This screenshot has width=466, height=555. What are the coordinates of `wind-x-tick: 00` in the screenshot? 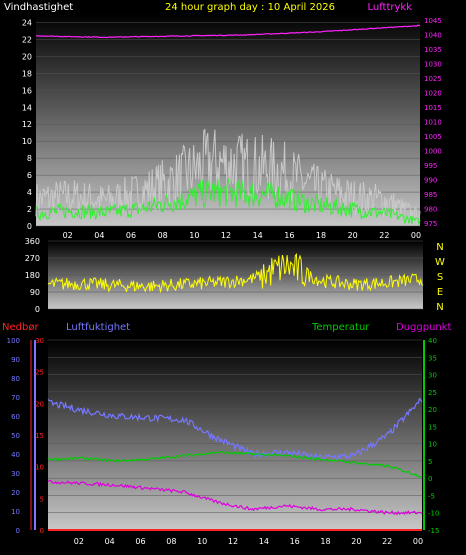 It's located at (416, 235).